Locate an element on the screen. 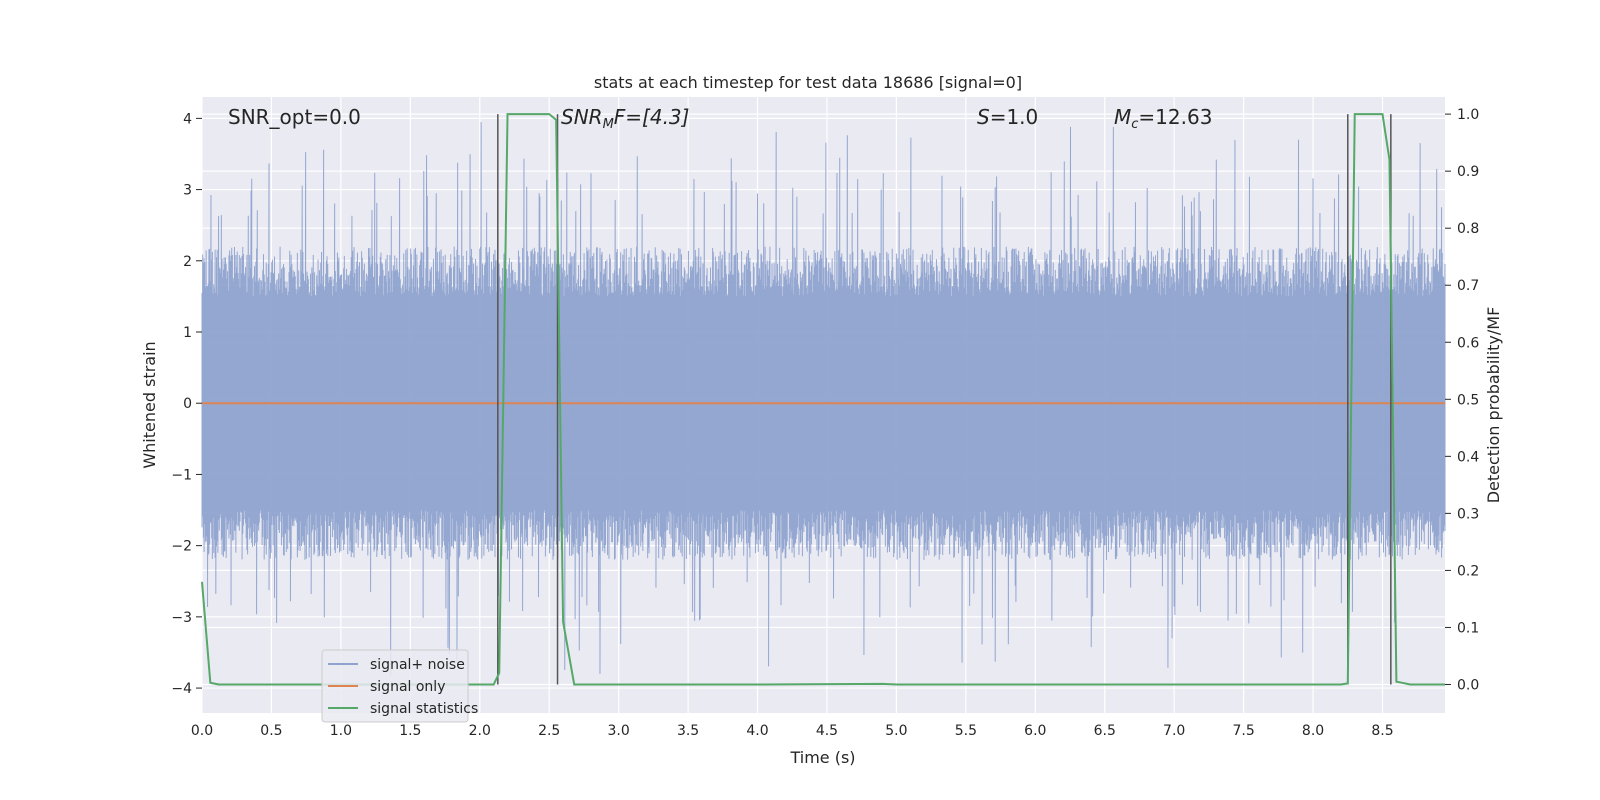 This screenshot has height=800, width=1600. x-tick-8: 4.0 is located at coordinates (757, 731).